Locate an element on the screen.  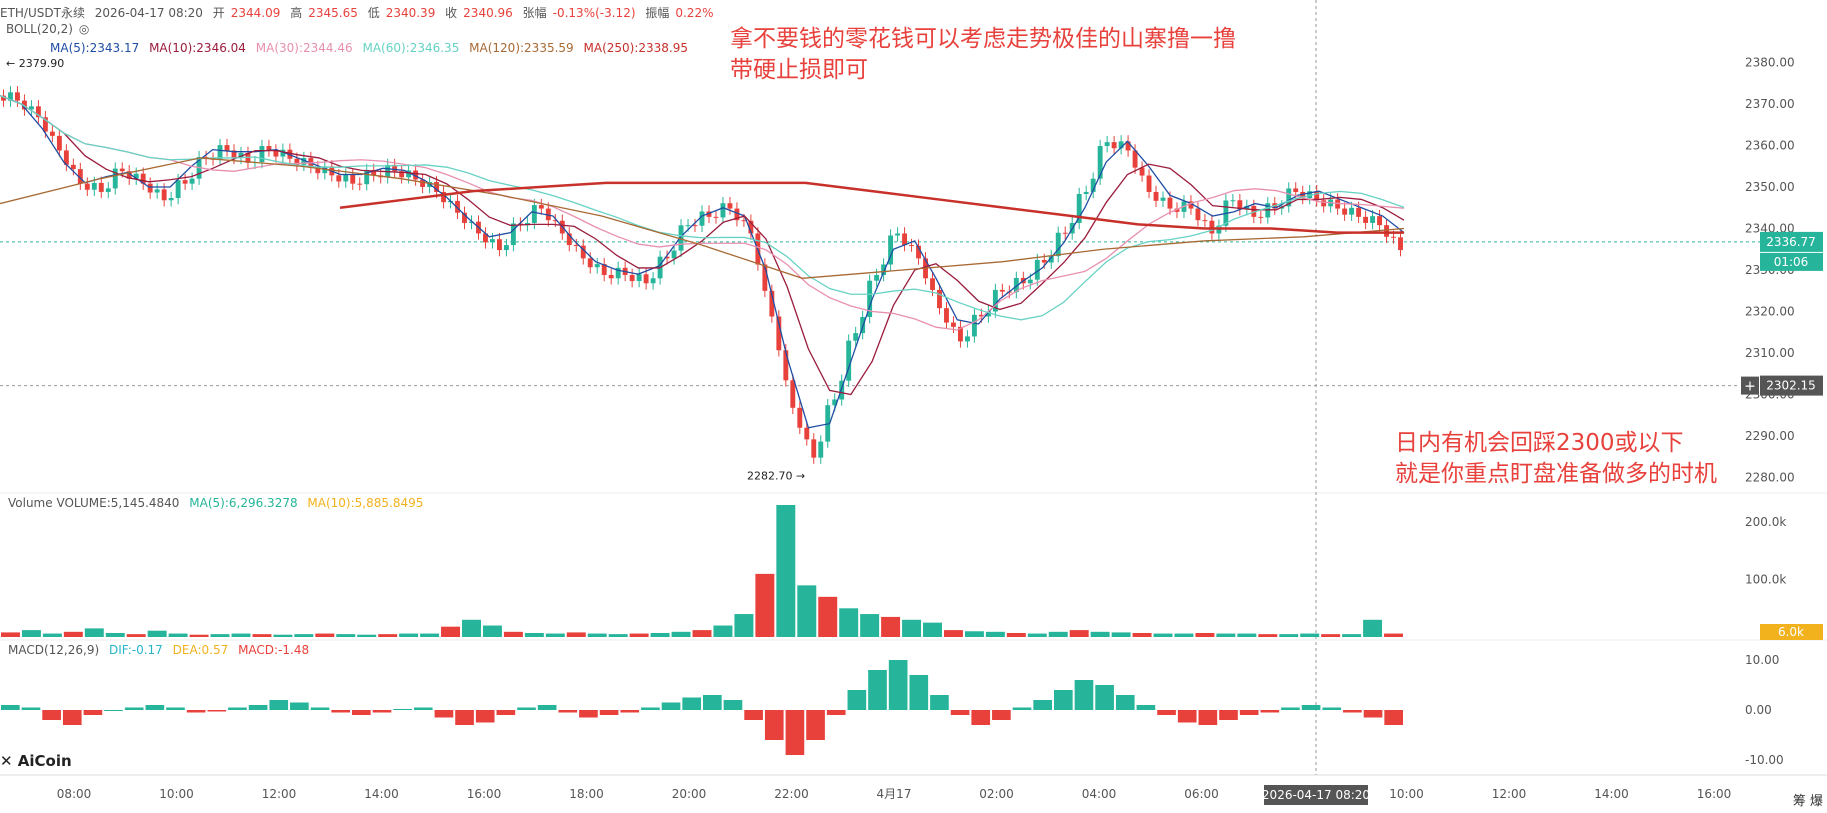
boll-label: BOLL(20,2) is located at coordinates (39, 29).